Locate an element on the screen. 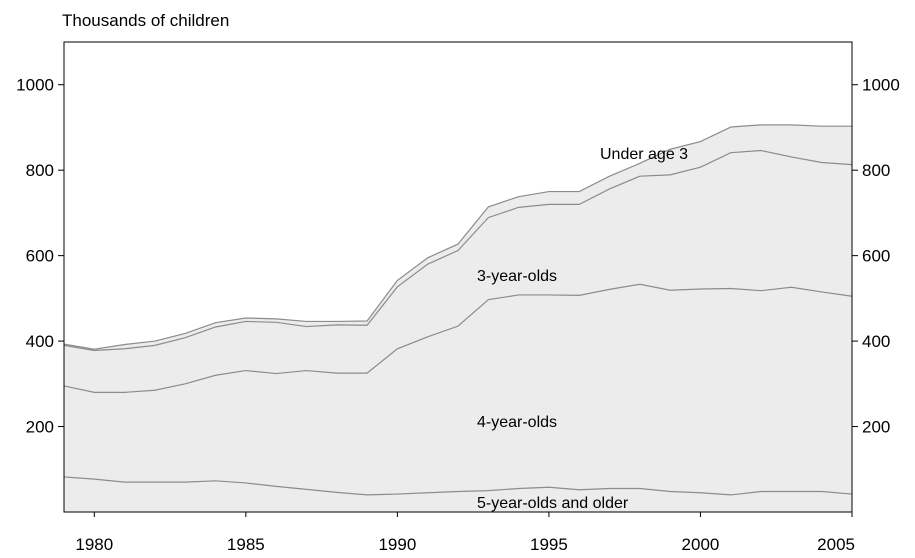  y-tick-label-left: 400 is located at coordinates (40, 341).